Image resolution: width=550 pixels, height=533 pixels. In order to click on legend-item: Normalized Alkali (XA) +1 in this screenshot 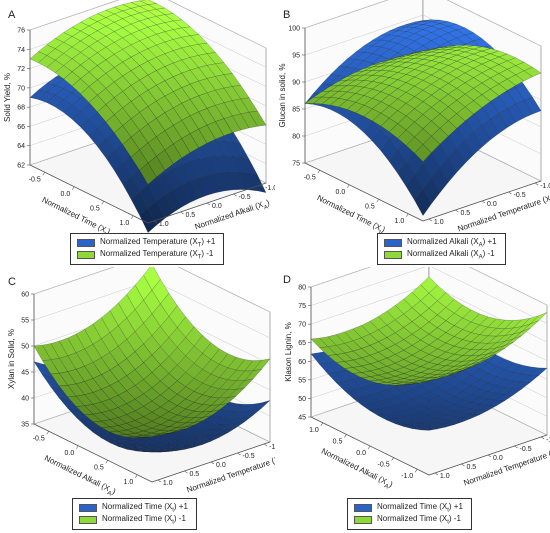, I will do `click(440, 243)`.